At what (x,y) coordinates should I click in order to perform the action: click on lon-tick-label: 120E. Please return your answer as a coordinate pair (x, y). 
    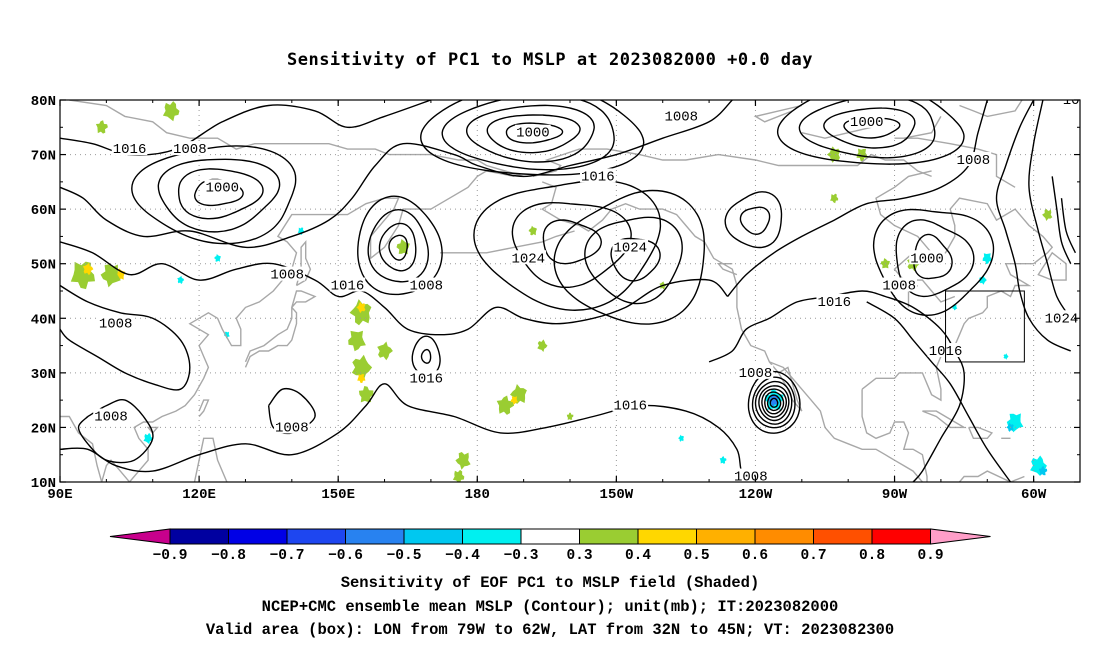
    Looking at the image, I should click on (199, 495).